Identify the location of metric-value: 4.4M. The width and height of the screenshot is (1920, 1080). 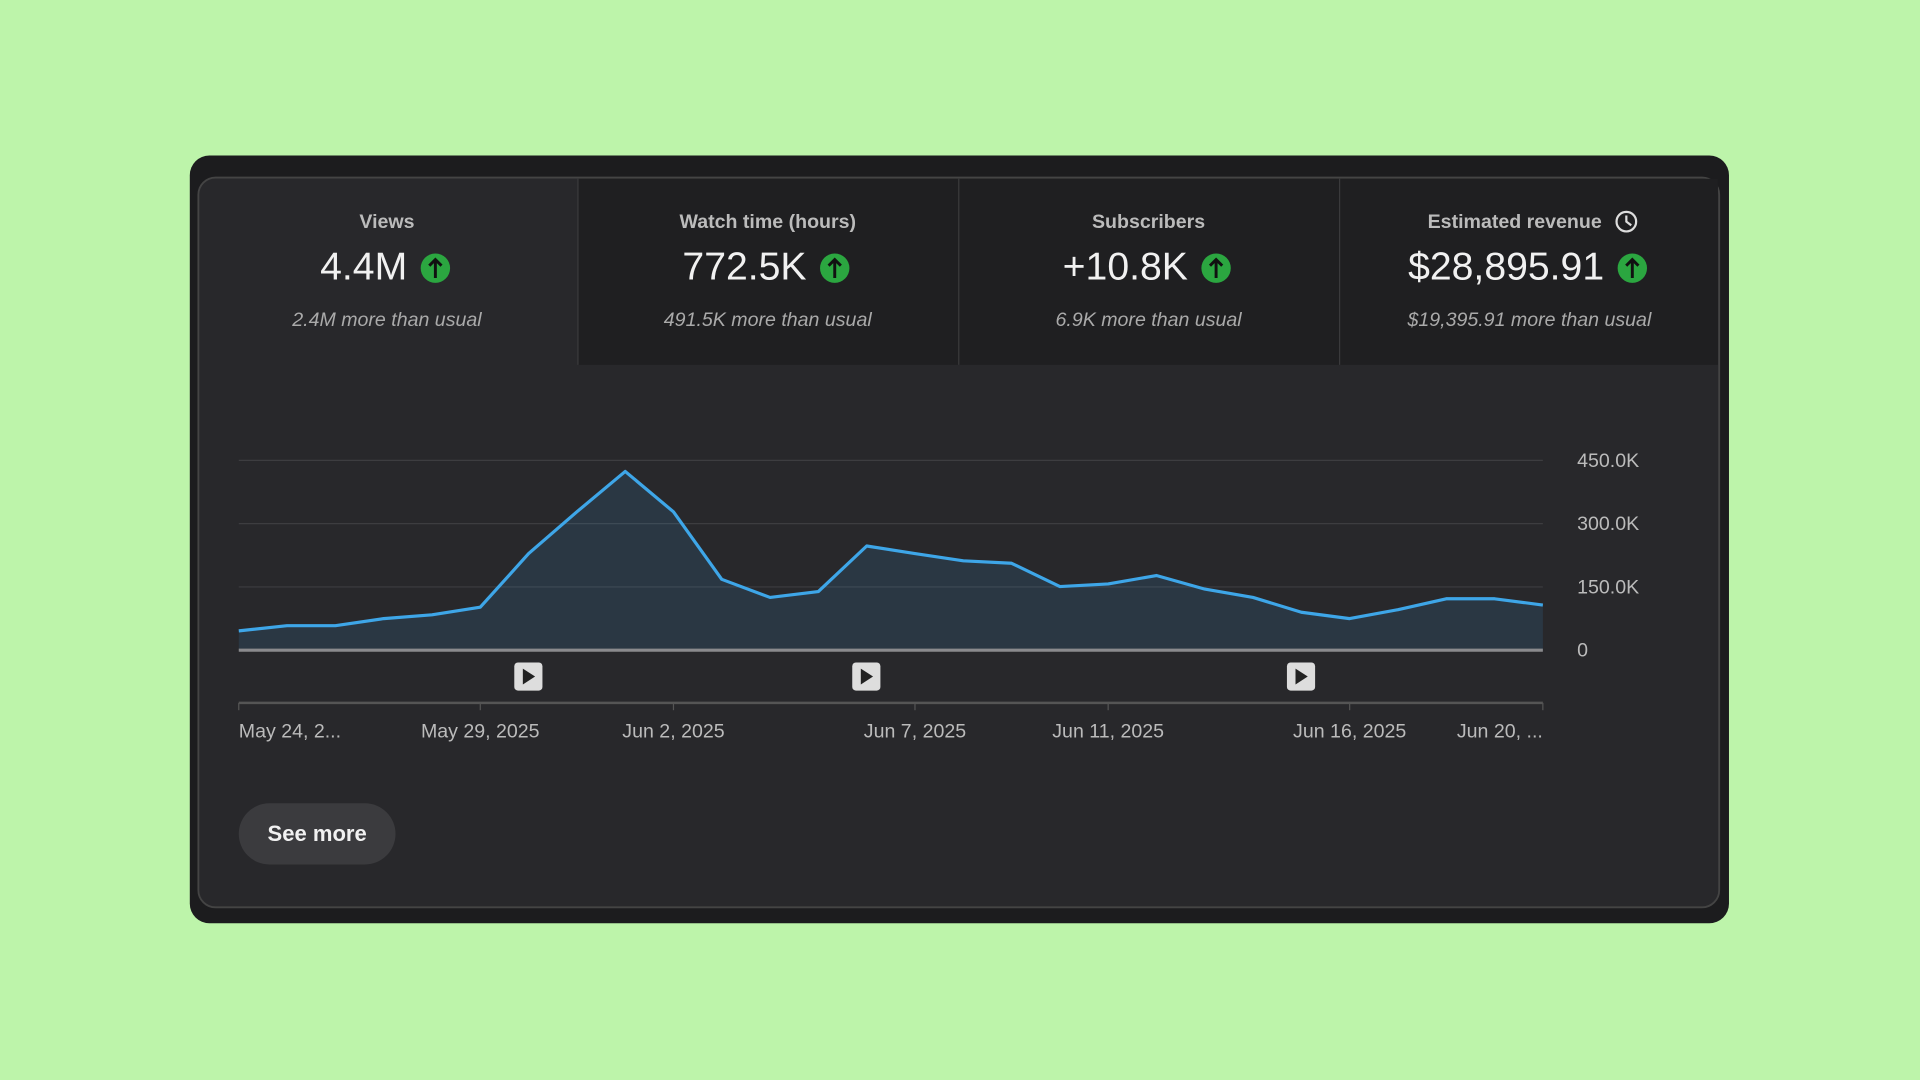
(363, 267).